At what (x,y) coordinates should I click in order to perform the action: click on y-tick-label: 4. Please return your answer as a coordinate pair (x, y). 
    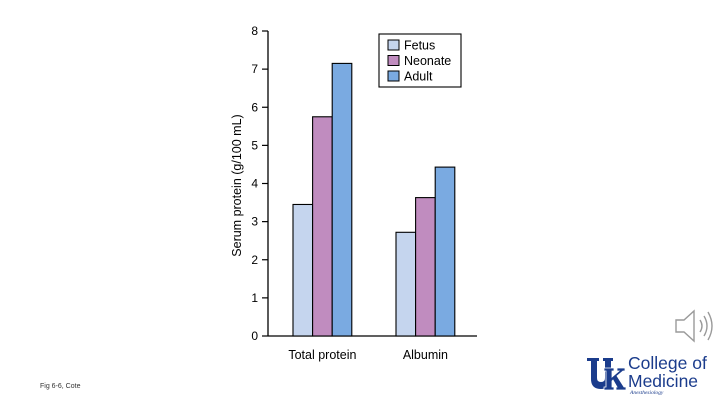
    Looking at the image, I should click on (254, 184).